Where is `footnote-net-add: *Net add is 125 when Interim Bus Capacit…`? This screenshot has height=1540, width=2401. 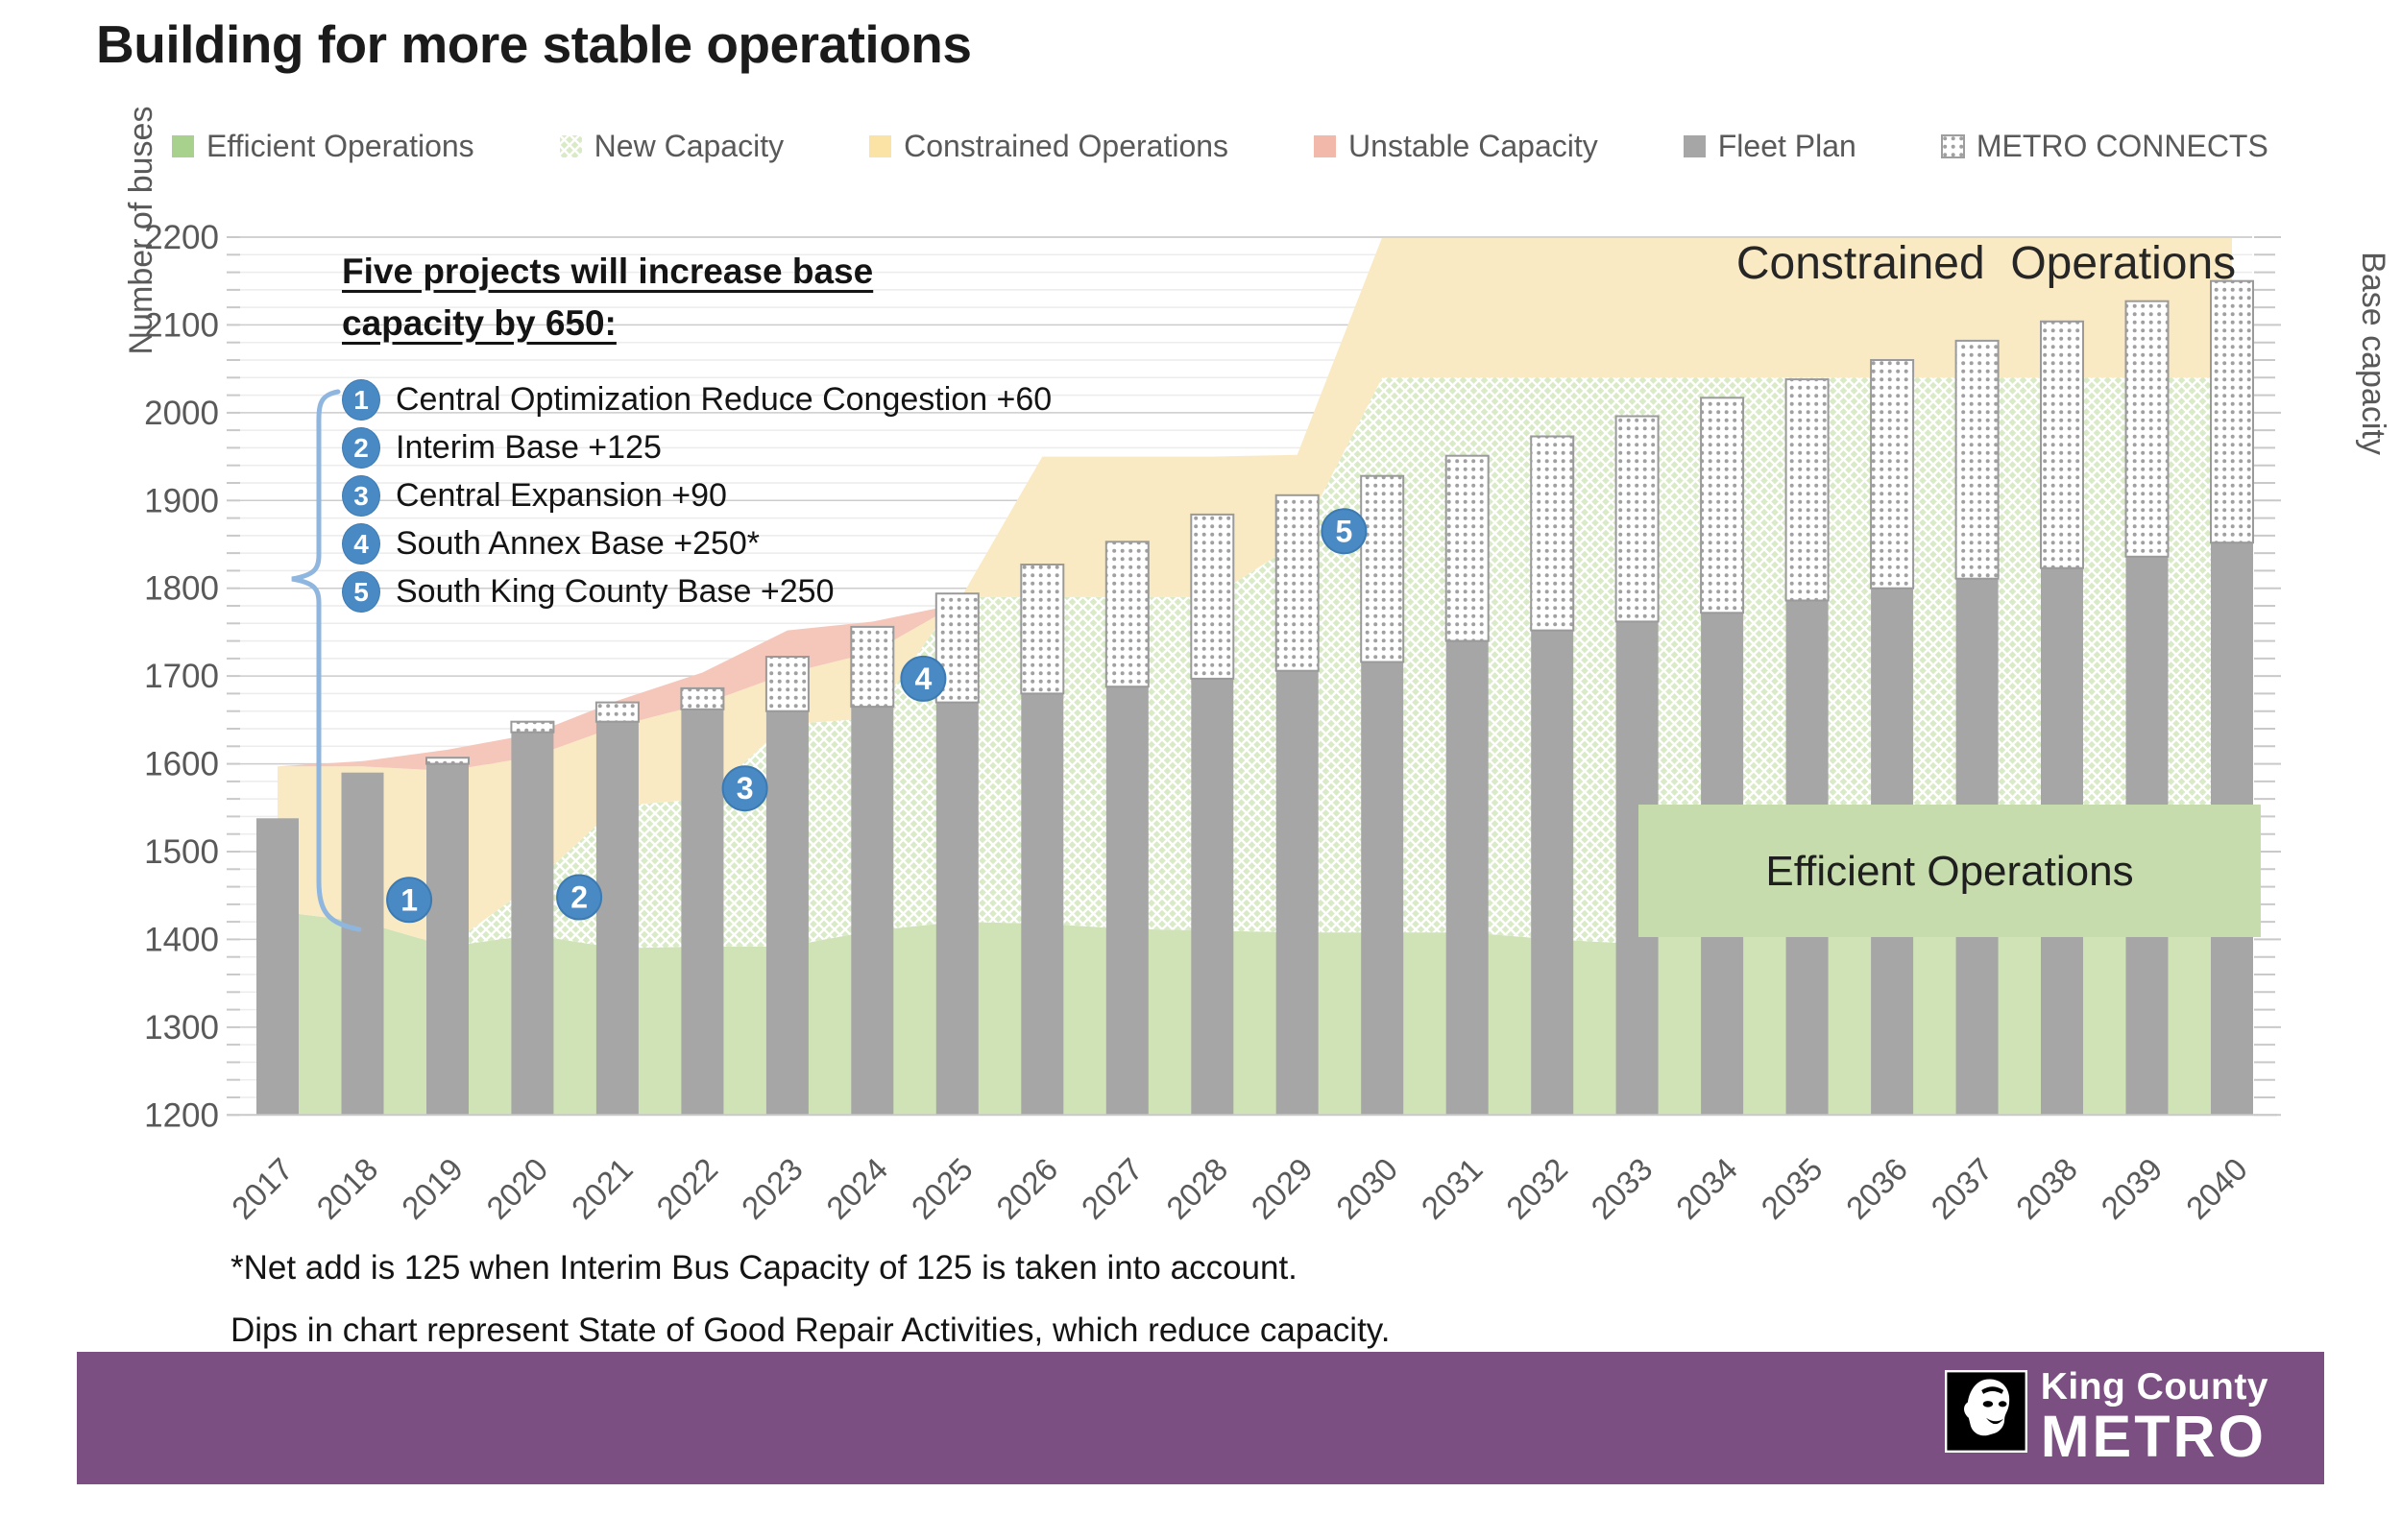 footnote-net-add: *Net add is 125 when Interim Bus Capacit… is located at coordinates (764, 1268).